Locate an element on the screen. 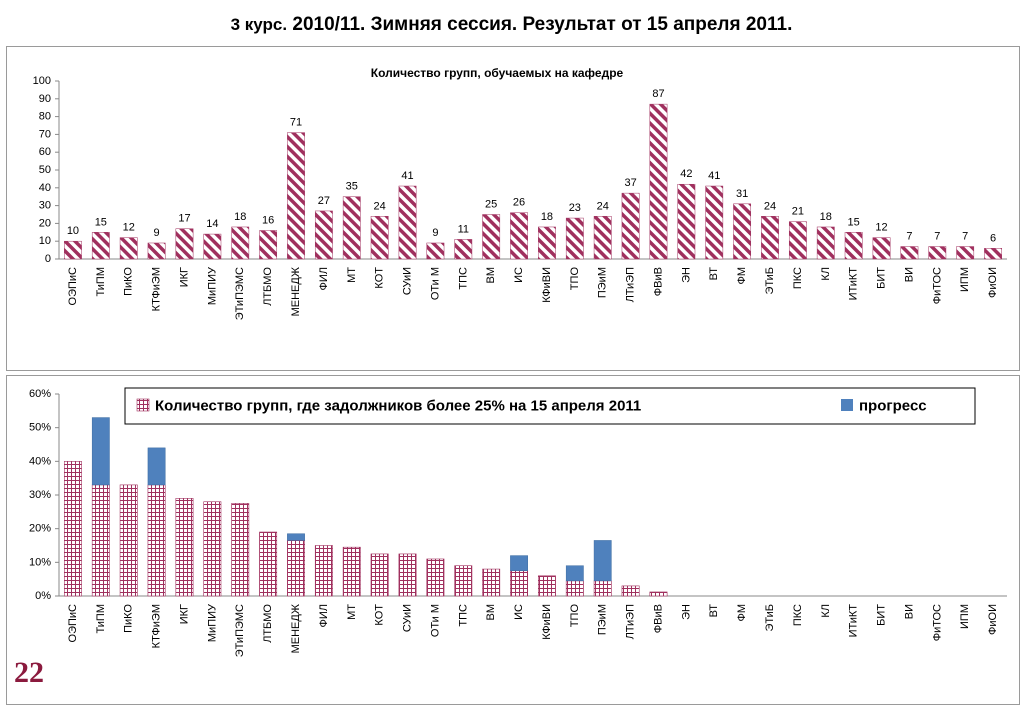  page-title-prefix: 3 курс. is located at coordinates (259, 24).